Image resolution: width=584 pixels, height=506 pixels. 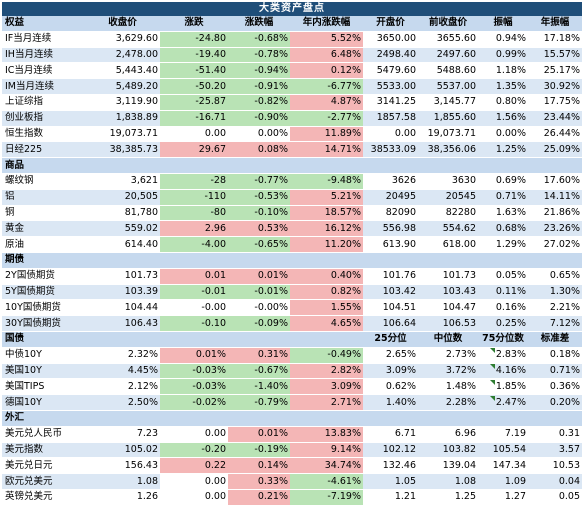 I want to click on cell-value: 1.85%, so click(x=510, y=386).